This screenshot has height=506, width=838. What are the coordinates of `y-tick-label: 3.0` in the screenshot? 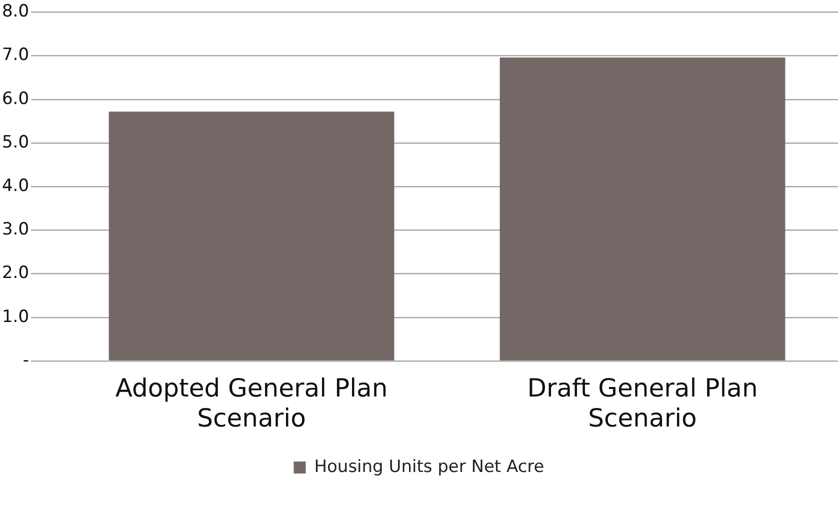 It's located at (16, 230).